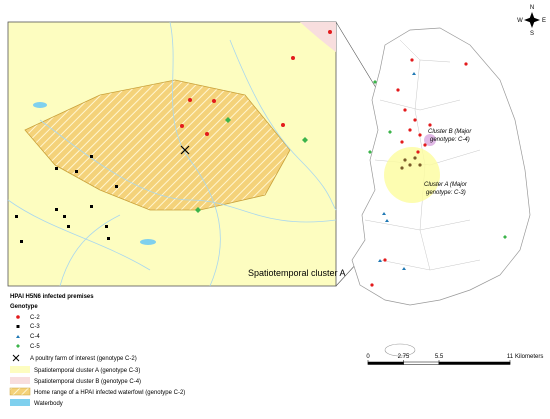 The width and height of the screenshot is (550, 419). I want to click on scale-label: 2.75, so click(404, 357).